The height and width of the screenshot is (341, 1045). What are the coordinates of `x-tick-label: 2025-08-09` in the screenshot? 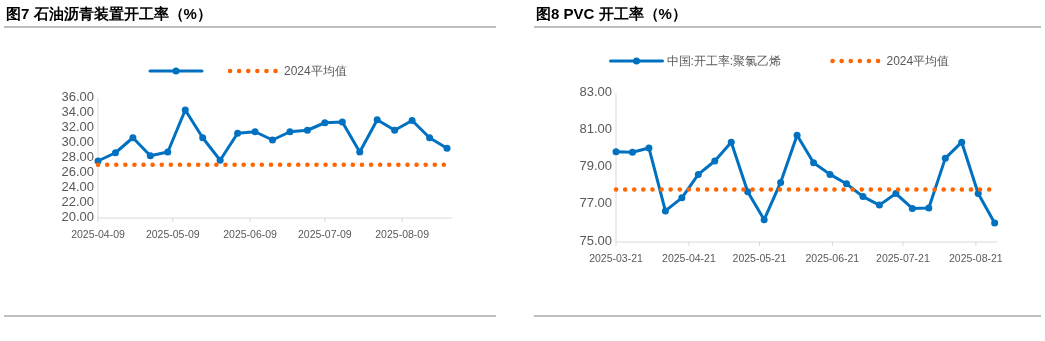 It's located at (402, 234).